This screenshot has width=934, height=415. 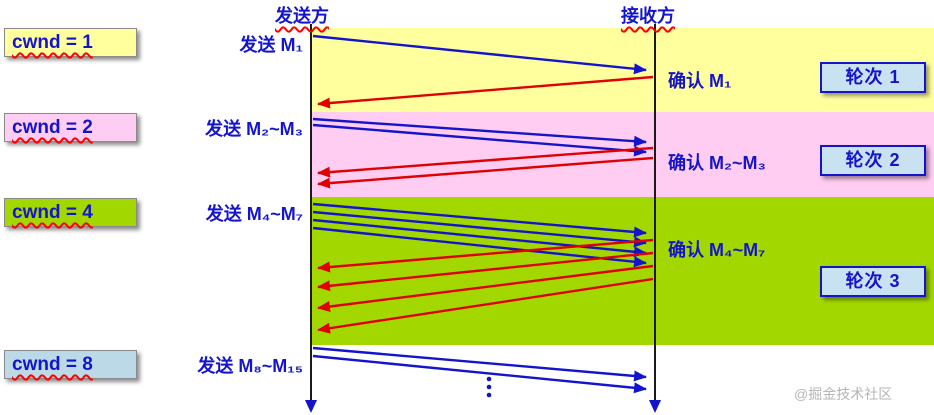 I want to click on cwnd-label-2: cwnd = 2, so click(x=52, y=127).